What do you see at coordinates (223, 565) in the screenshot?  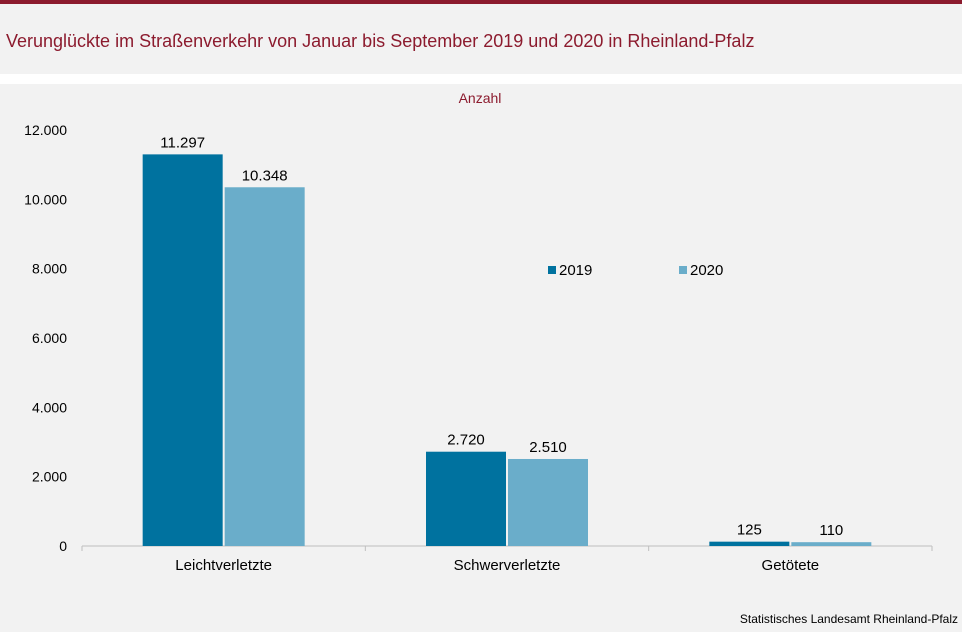 I see `category-label: Leichtverletzte` at bounding box center [223, 565].